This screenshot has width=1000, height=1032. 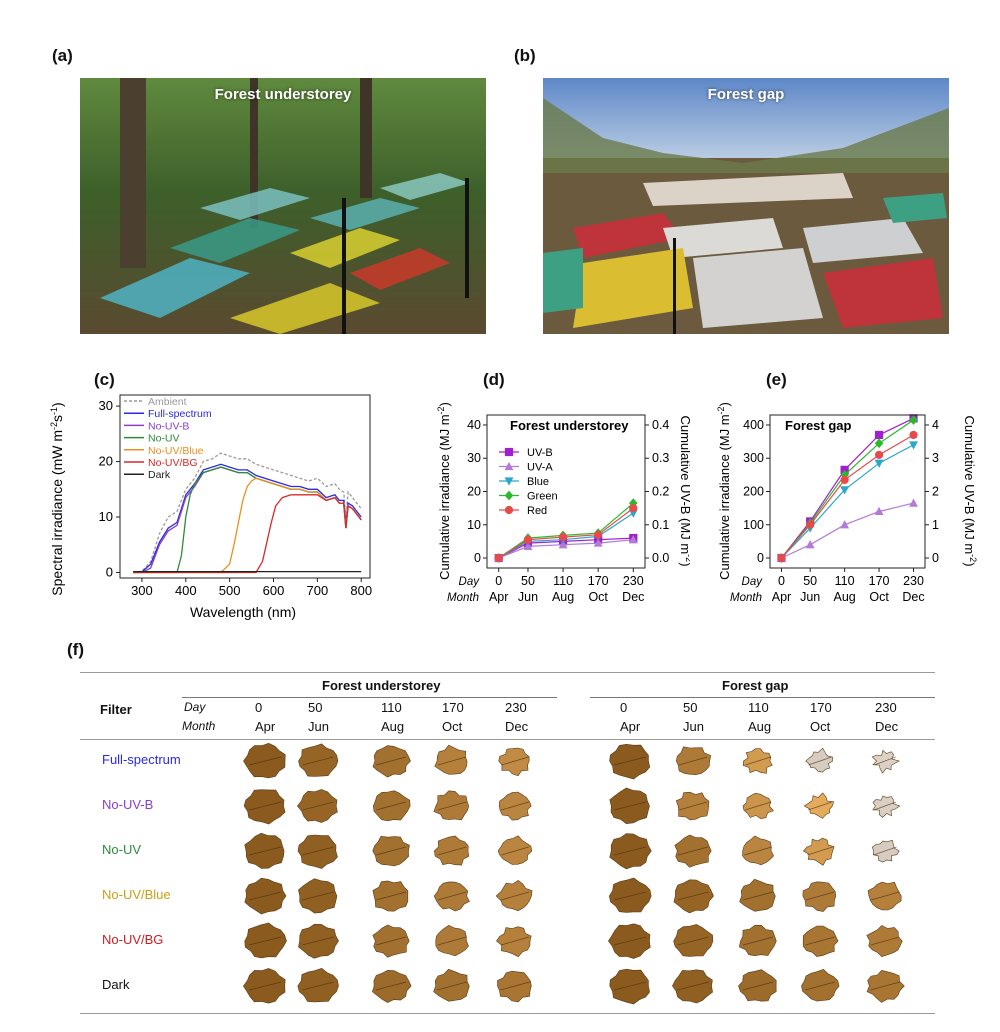 I want to click on x-tick-label-day: 0, so click(x=781, y=581).